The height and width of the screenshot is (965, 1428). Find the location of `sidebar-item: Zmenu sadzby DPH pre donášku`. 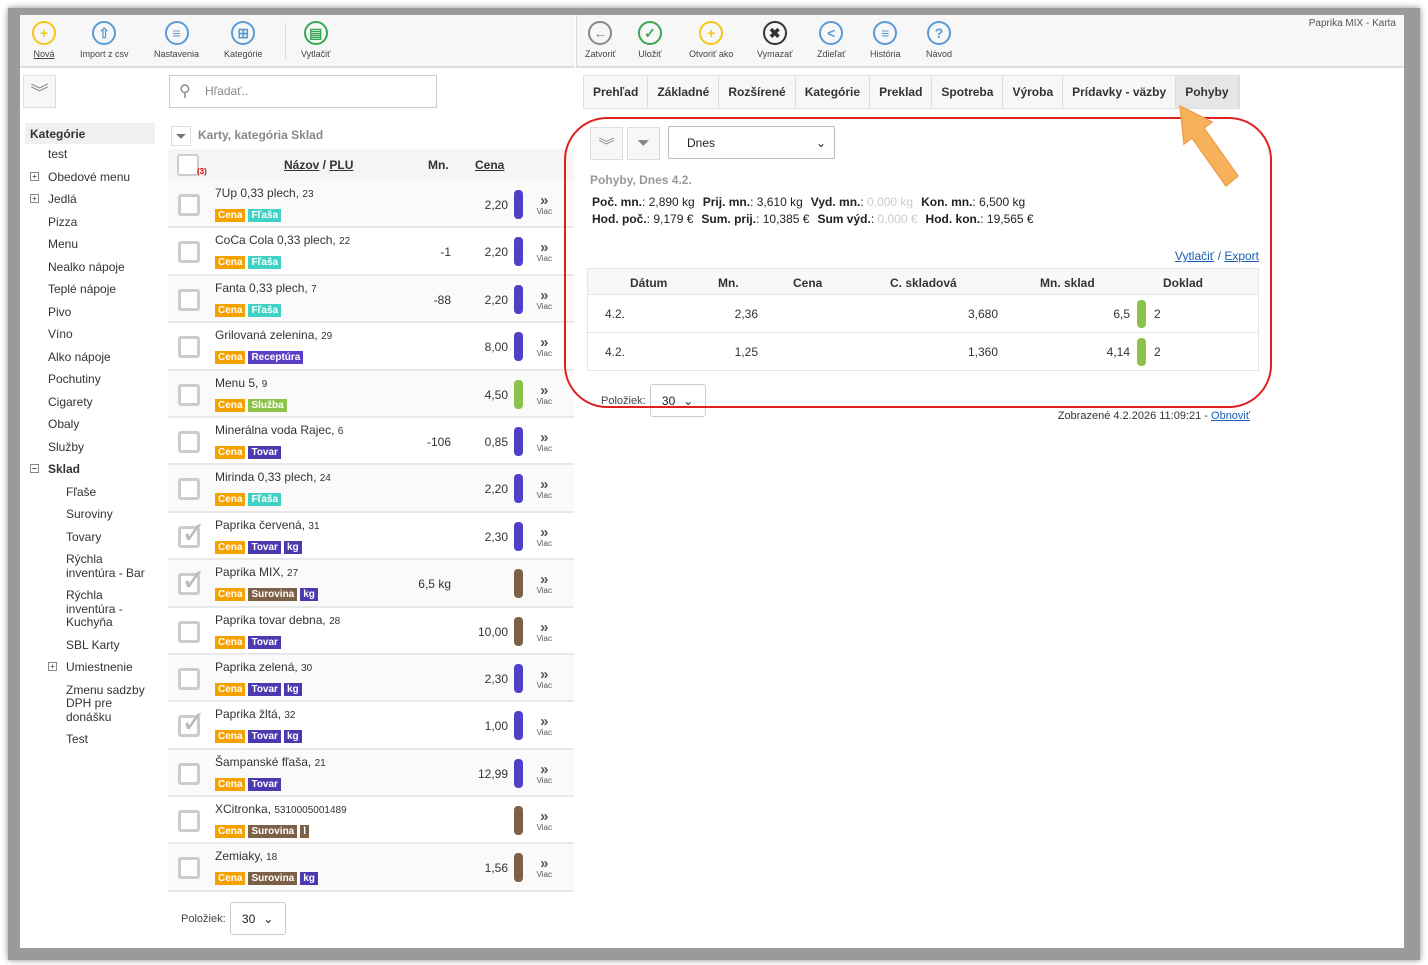

sidebar-item: Zmenu sadzby DPH pre donášku is located at coordinates (90, 705).